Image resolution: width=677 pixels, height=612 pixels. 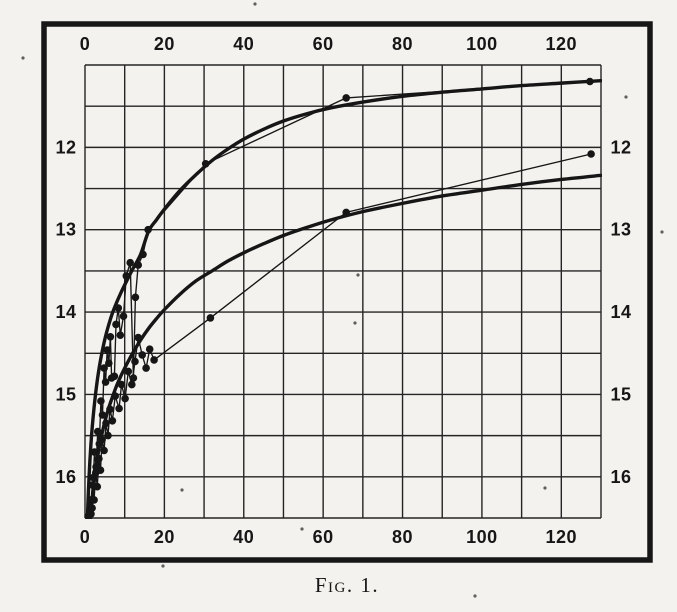 I want to click on x-tick-label-top-100: 100, so click(x=482, y=44).